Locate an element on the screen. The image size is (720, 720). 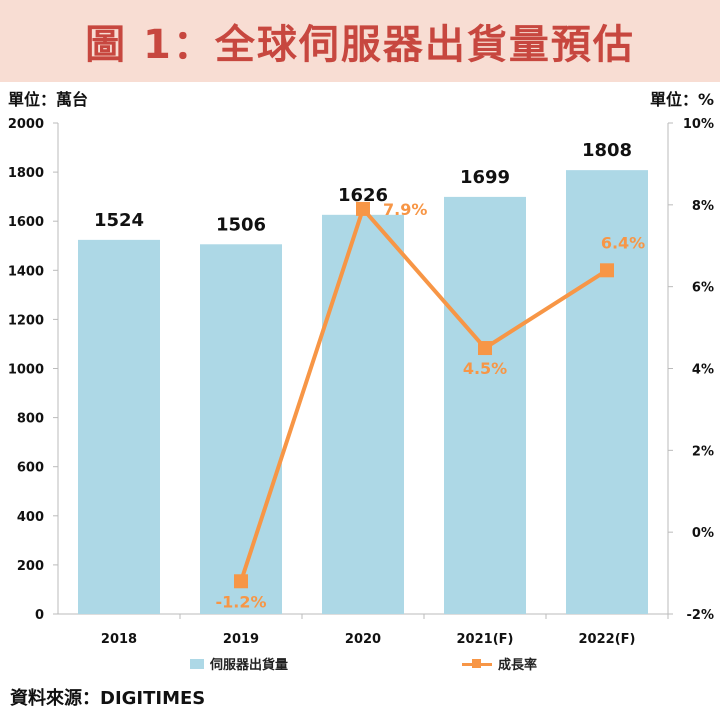
right-tick-label: 6% is located at coordinates (703, 288).